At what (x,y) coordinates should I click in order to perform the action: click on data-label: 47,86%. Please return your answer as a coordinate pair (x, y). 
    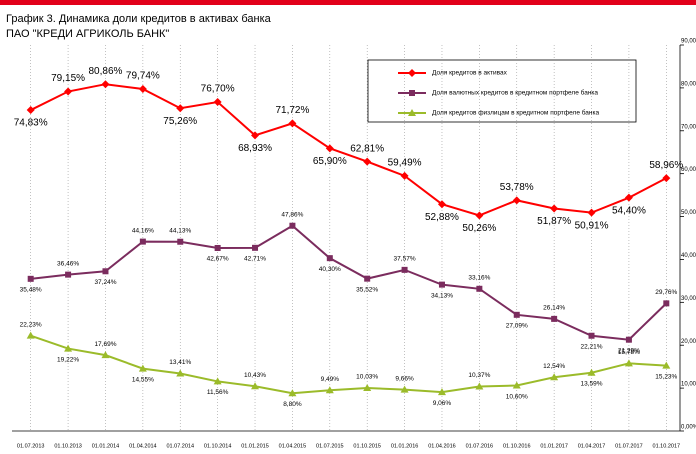
    Looking at the image, I should click on (292, 214).